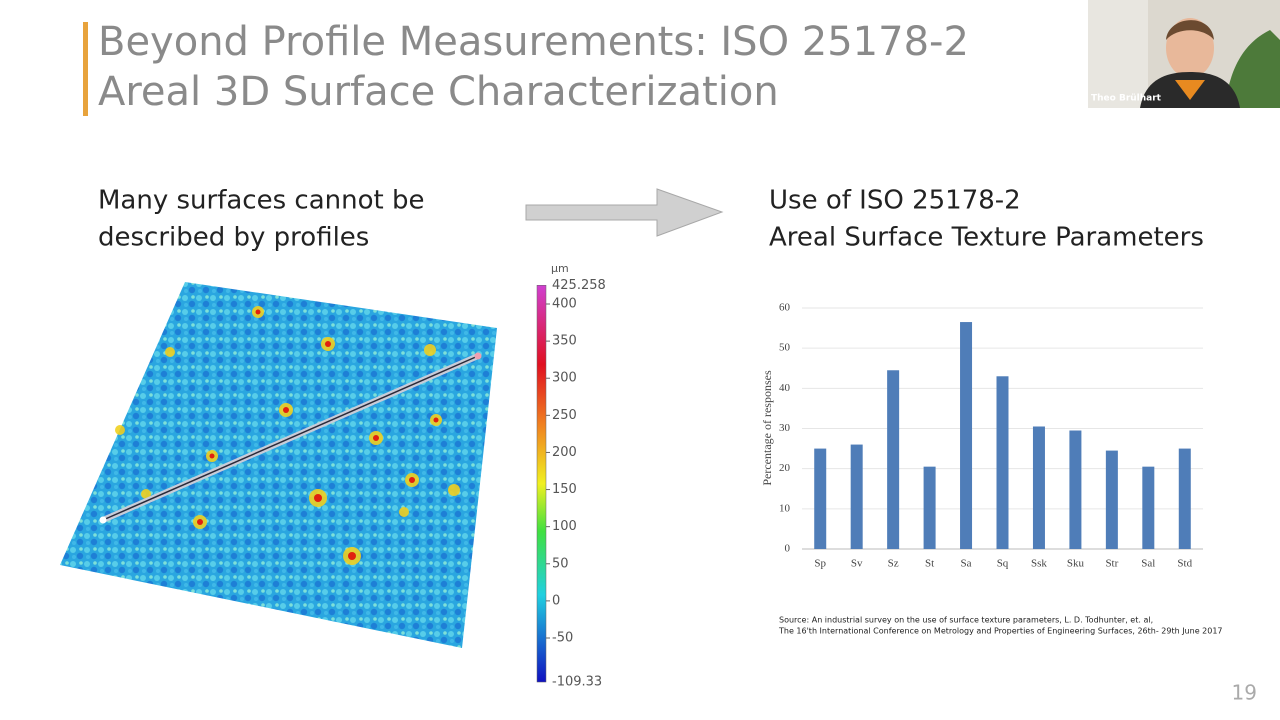  What do you see at coordinates (564, 341) in the screenshot?
I see `colorbar-tick-label: 350` at bounding box center [564, 341].